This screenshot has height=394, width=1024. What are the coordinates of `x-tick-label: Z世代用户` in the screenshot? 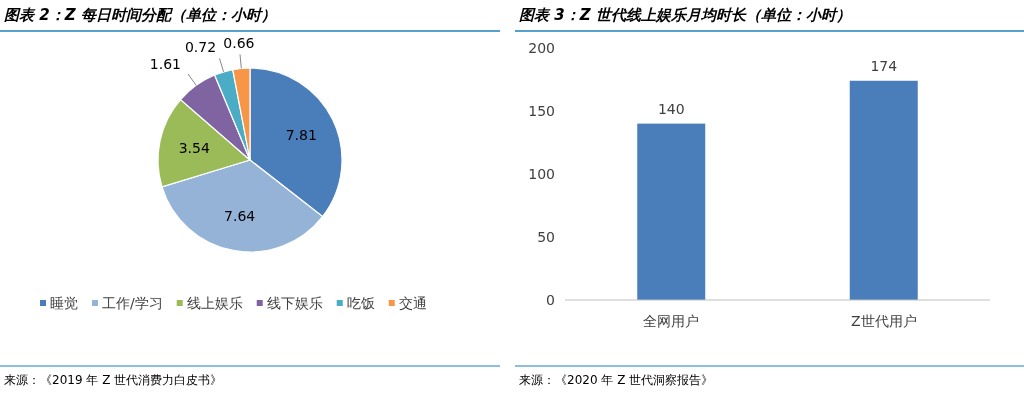 It's located at (883, 321).